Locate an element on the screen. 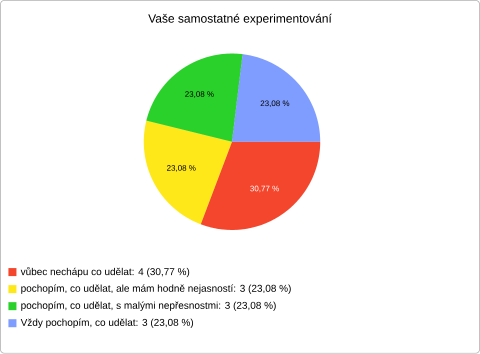 The width and height of the screenshot is (480, 354). legend-label: vůbec nechápu co udělat: 4 (30,77 %) is located at coordinates (105, 272).